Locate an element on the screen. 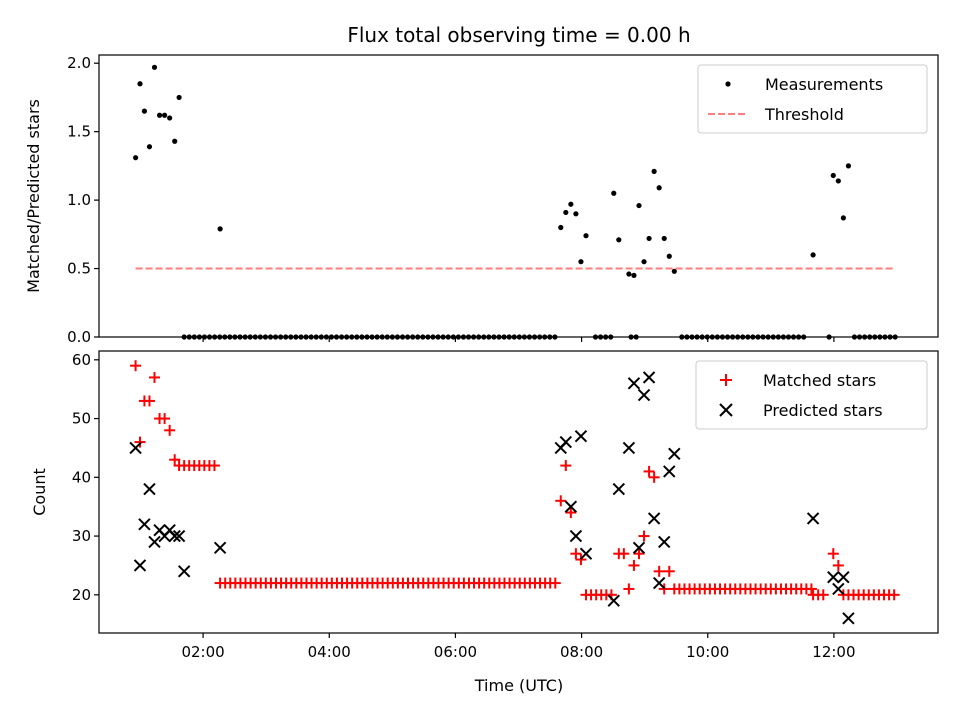 This screenshot has width=960, height=720. bottom-legend-box is located at coordinates (811, 395).